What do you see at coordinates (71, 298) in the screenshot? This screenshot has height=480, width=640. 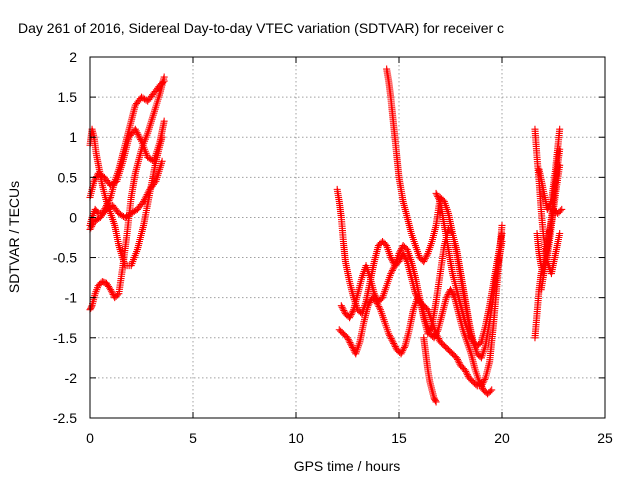 I see `y-tick-label: -1` at bounding box center [71, 298].